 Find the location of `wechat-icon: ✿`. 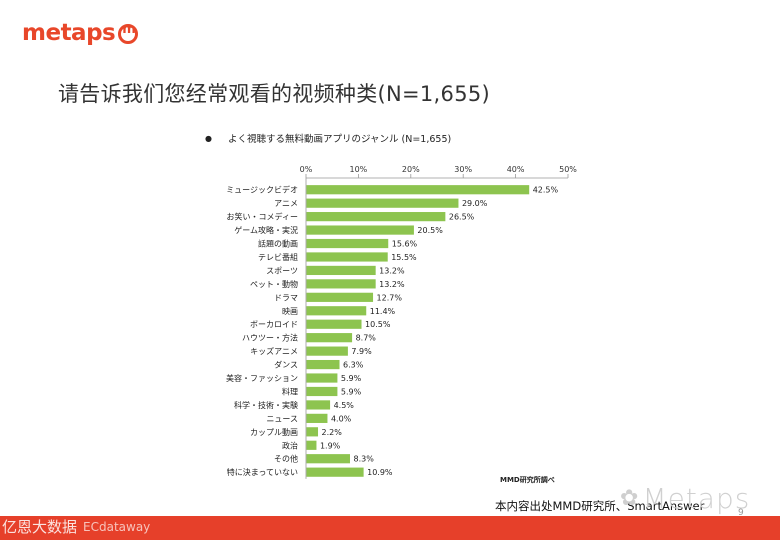

wechat-icon: ✿ is located at coordinates (629, 498).